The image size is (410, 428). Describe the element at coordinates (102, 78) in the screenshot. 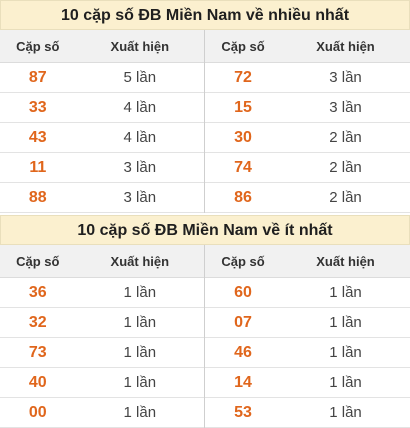

I see `table-row: 87 5 lần` at that location.